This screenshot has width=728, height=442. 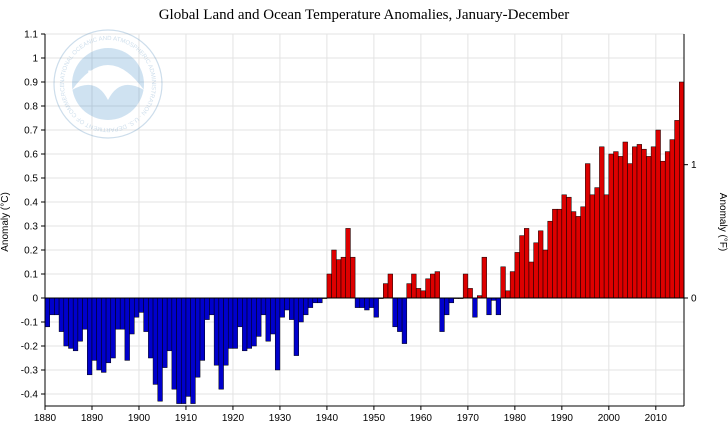 What do you see at coordinates (522, 267) in the screenshot?
I see `bar-1981` at bounding box center [522, 267].